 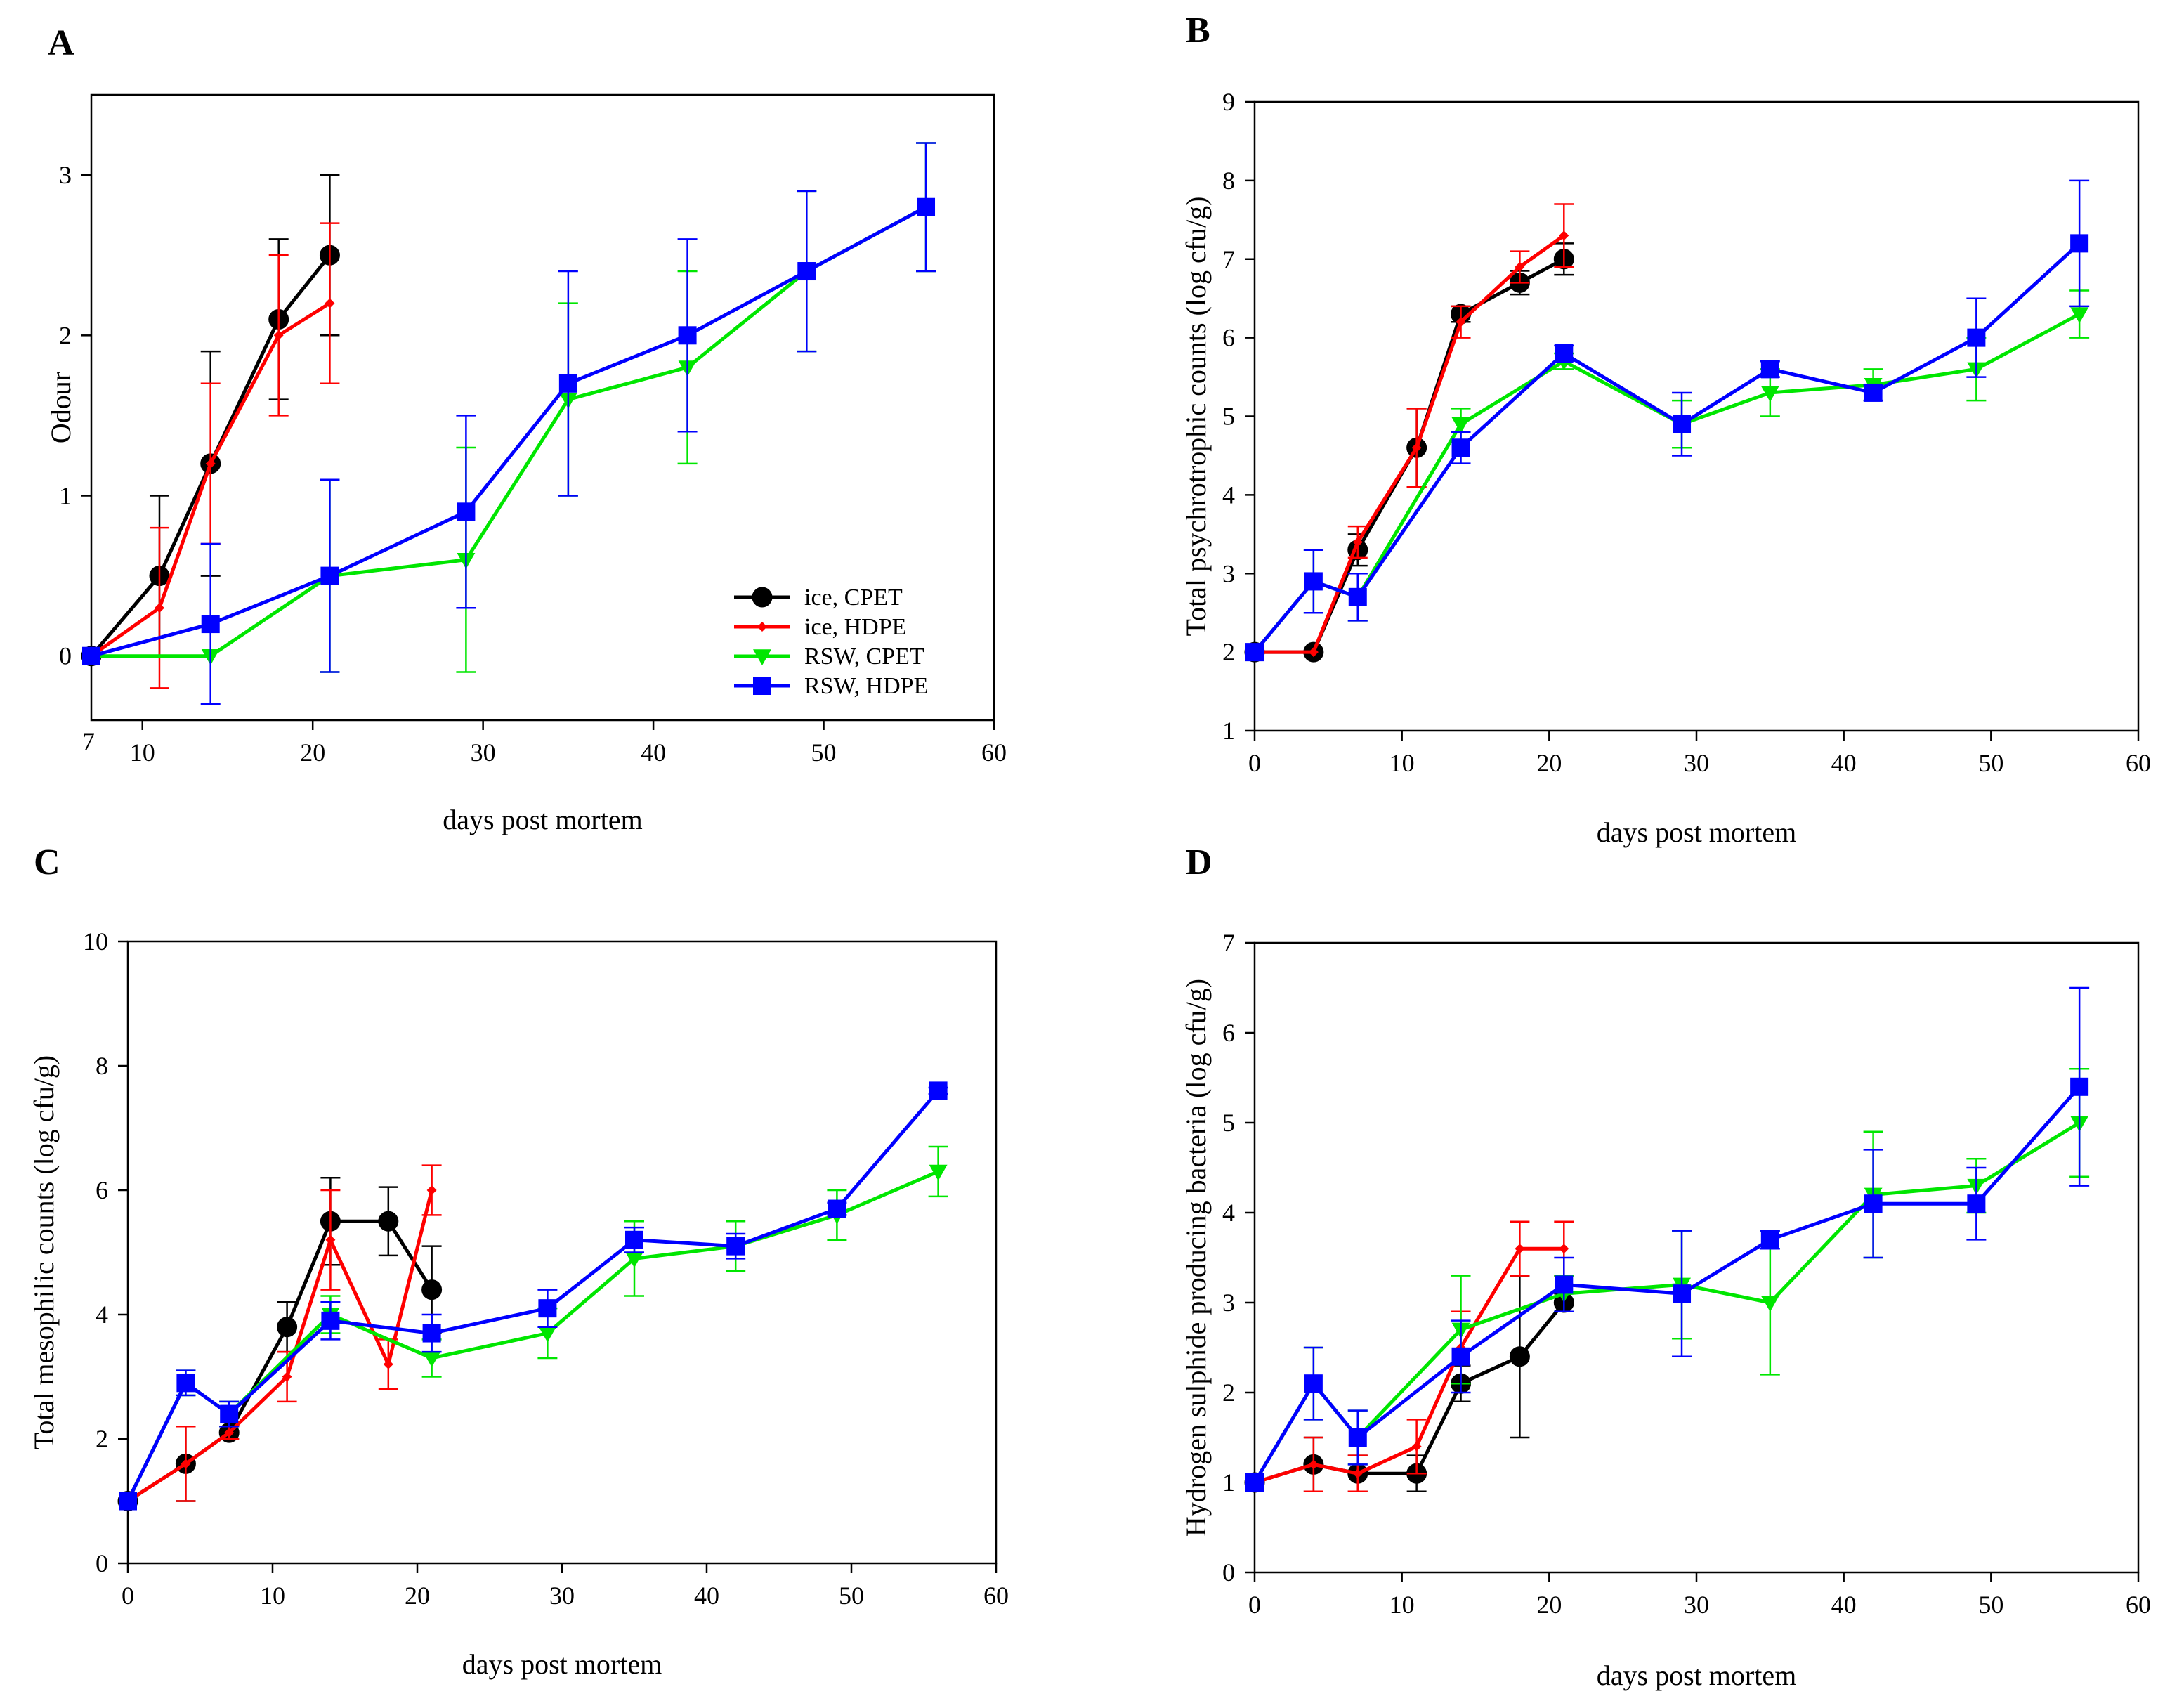 I want to click on panel-d-ytick-label: 7, so click(x=1228, y=943).